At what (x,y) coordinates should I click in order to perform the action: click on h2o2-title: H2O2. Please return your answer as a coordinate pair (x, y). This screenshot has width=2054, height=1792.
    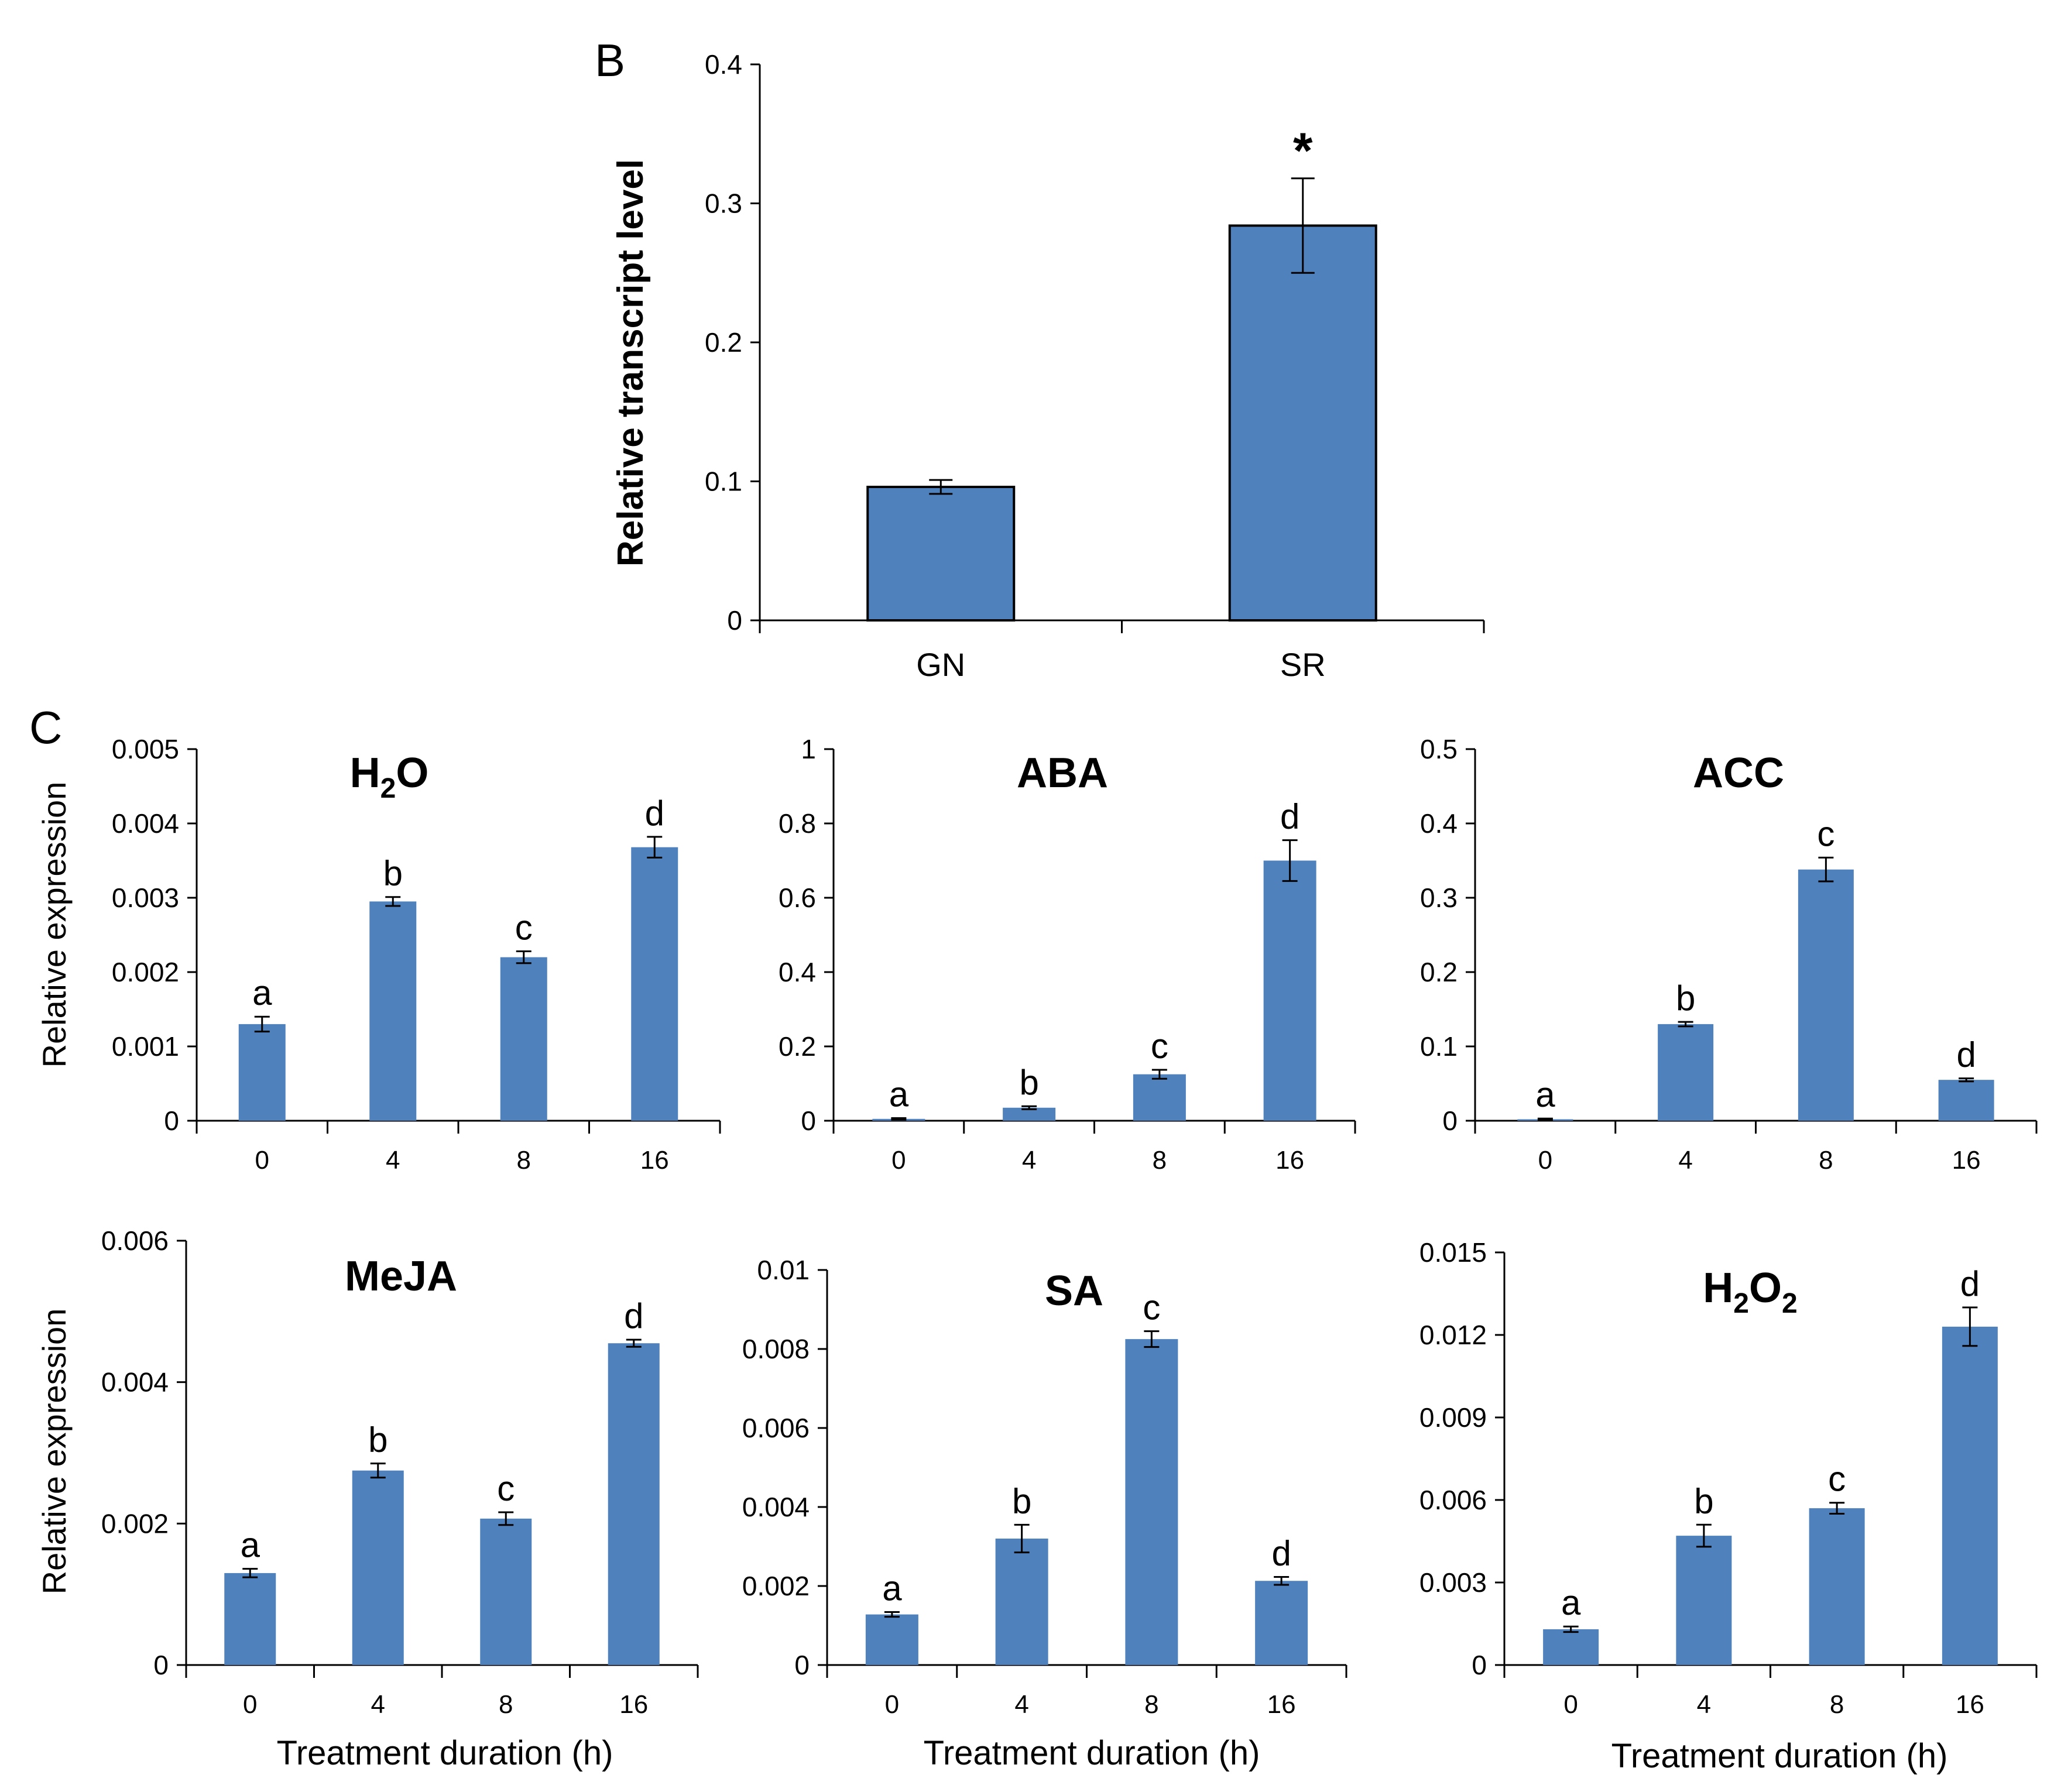
    Looking at the image, I should click on (1750, 1292).